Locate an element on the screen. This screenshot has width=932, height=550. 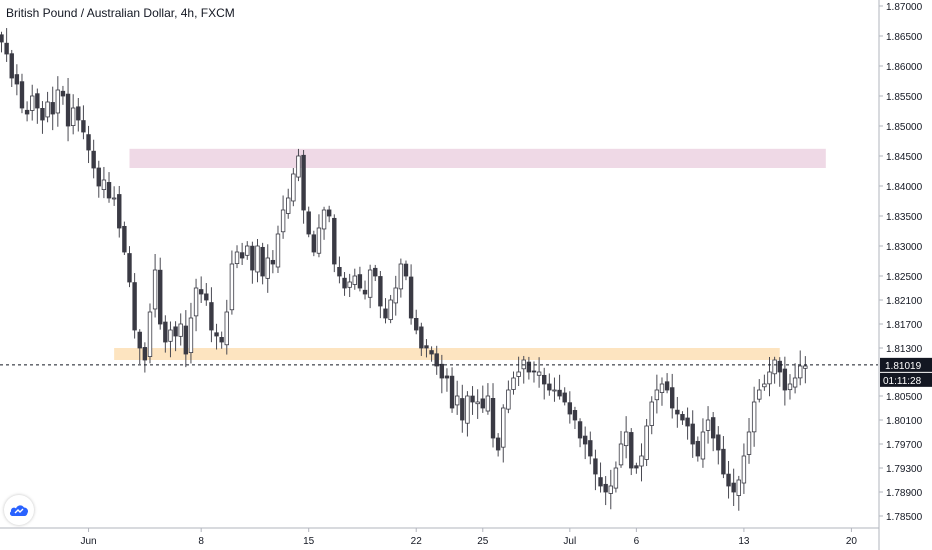
price-tick-label: 1.84500 is located at coordinates (904, 157).